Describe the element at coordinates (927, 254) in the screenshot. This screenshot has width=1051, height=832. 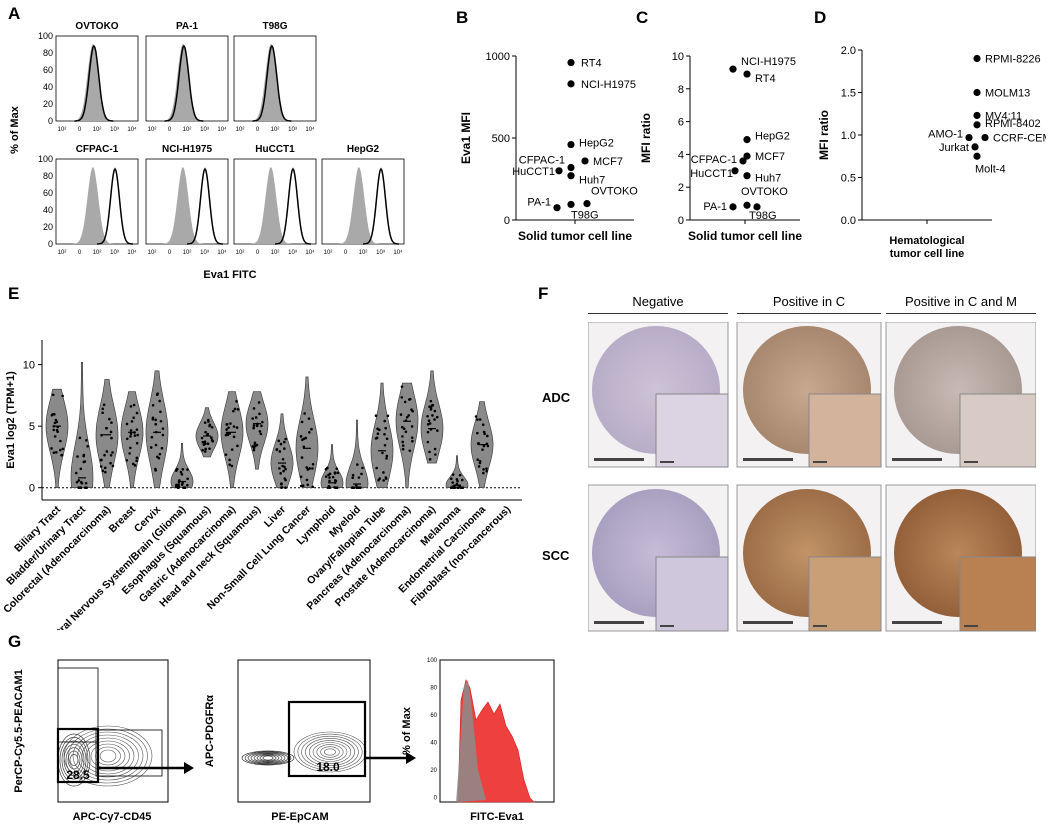
I see `x-axis-label-line2: tumor cell line` at that location.